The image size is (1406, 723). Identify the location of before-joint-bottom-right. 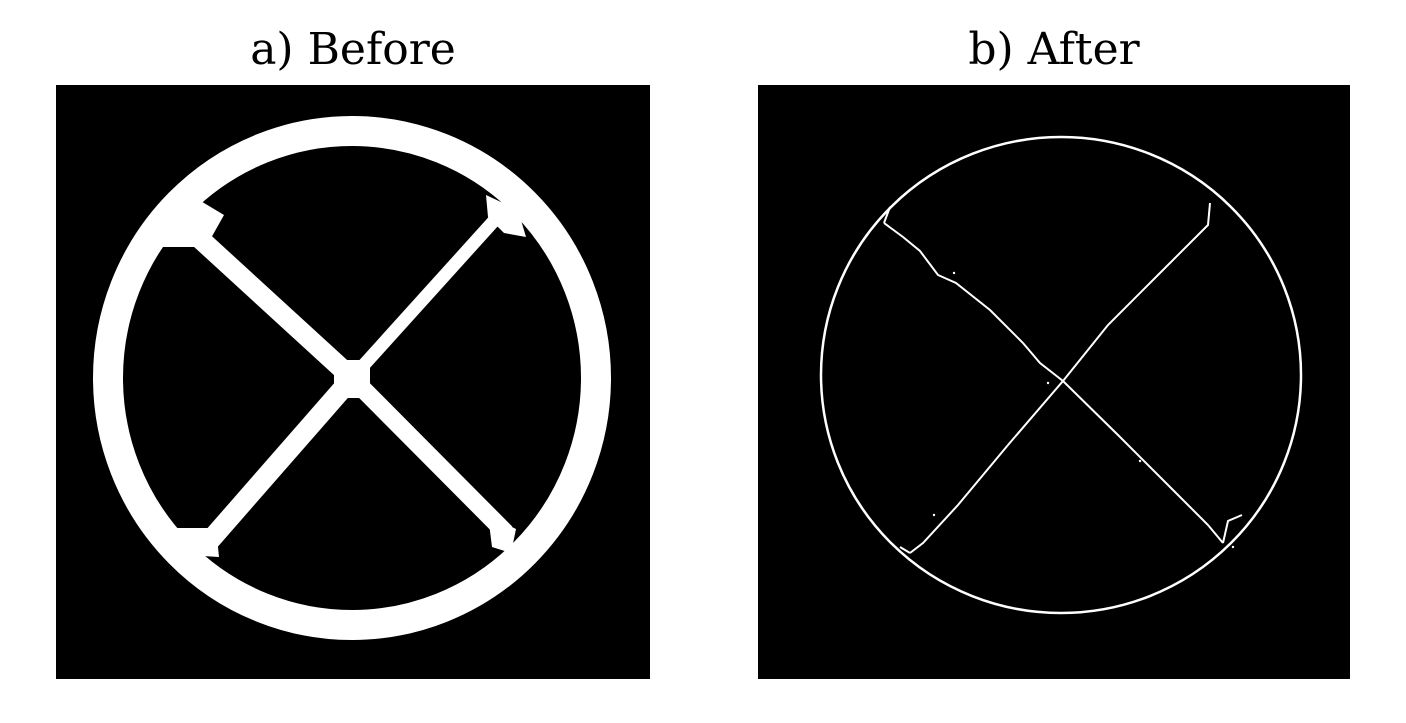
(502, 534).